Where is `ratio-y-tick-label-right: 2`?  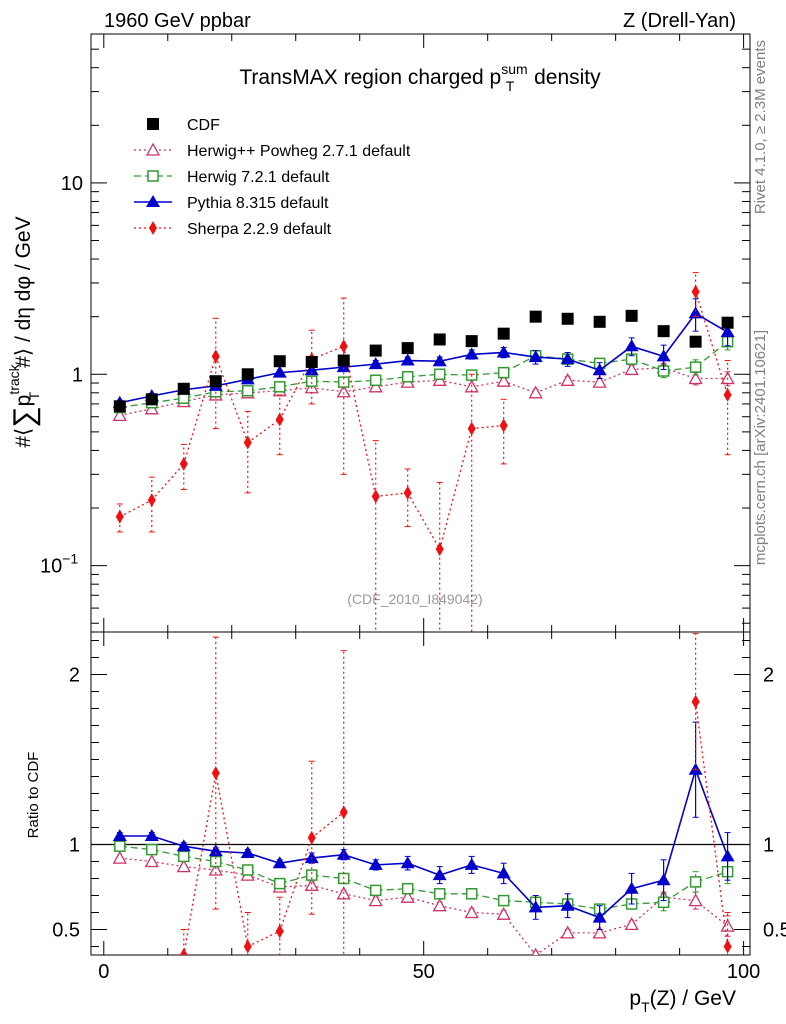
ratio-y-tick-label-right: 2 is located at coordinates (768, 676).